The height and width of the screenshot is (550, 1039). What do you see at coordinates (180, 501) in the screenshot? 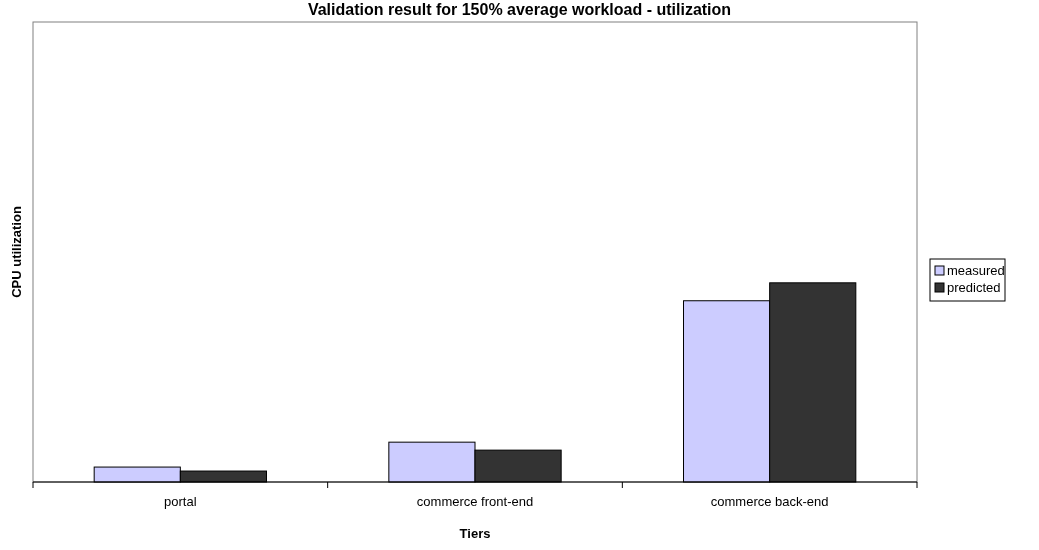
I see `x-tick-label: portal` at bounding box center [180, 501].